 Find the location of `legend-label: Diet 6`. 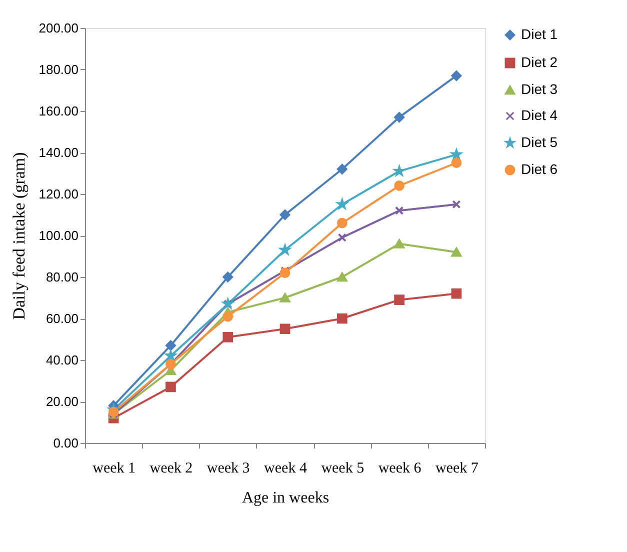

legend-label: Diet 6 is located at coordinates (539, 169).